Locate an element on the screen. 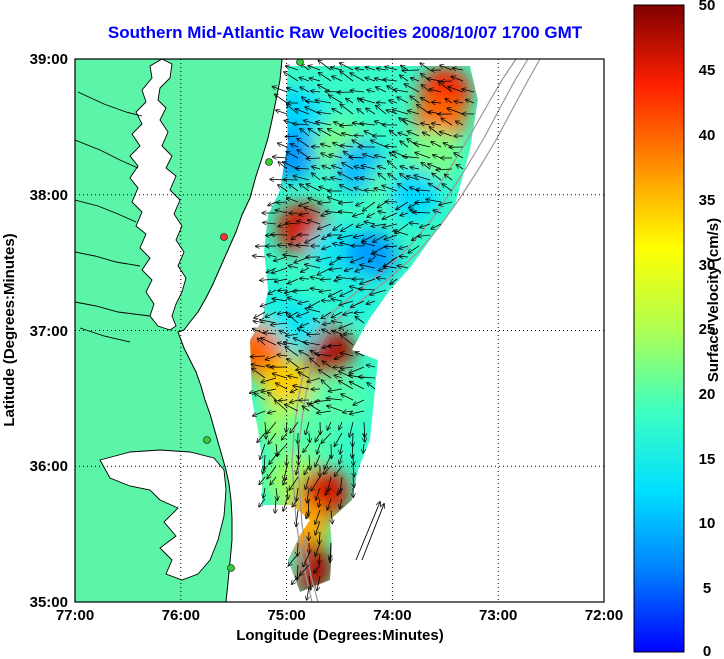  y-axis-label: Latitude (Degrees:Minutes) is located at coordinates (9, 329).